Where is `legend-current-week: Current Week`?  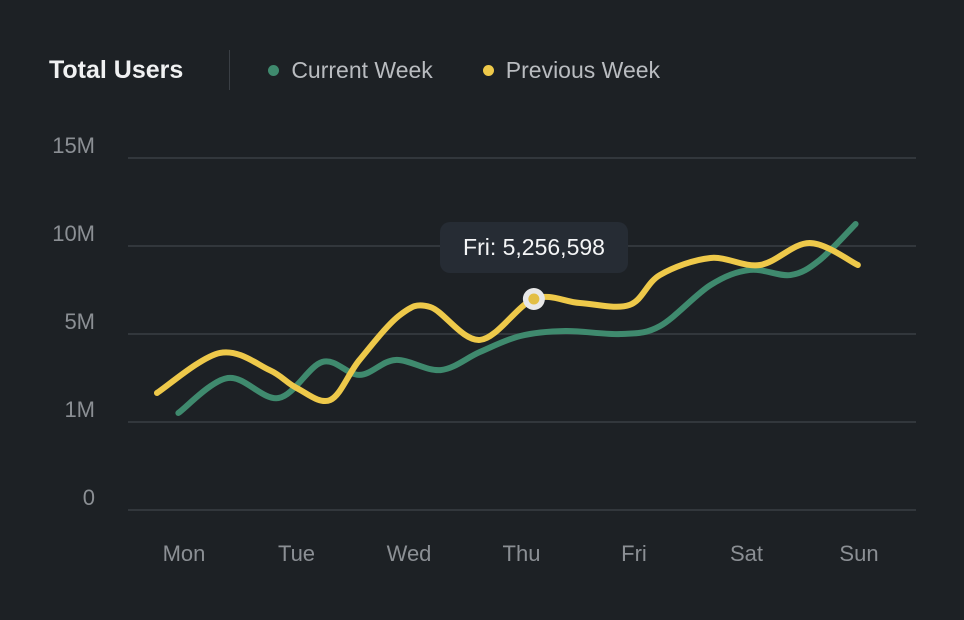 legend-current-week: Current Week is located at coordinates (350, 70).